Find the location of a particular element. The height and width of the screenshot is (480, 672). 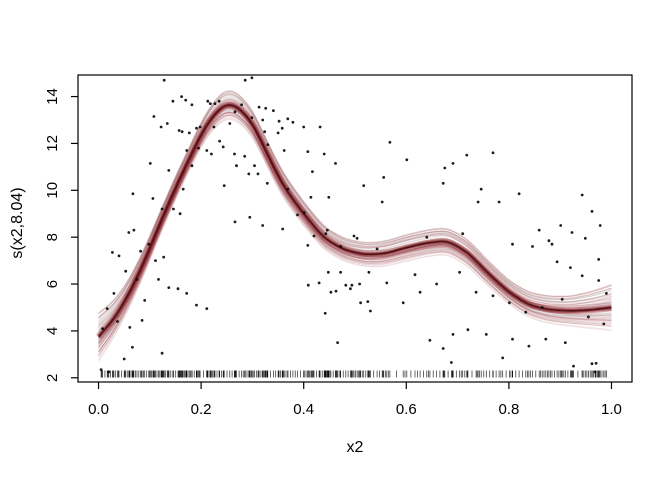

x-tick-label: 1.0 is located at coordinates (611, 409).